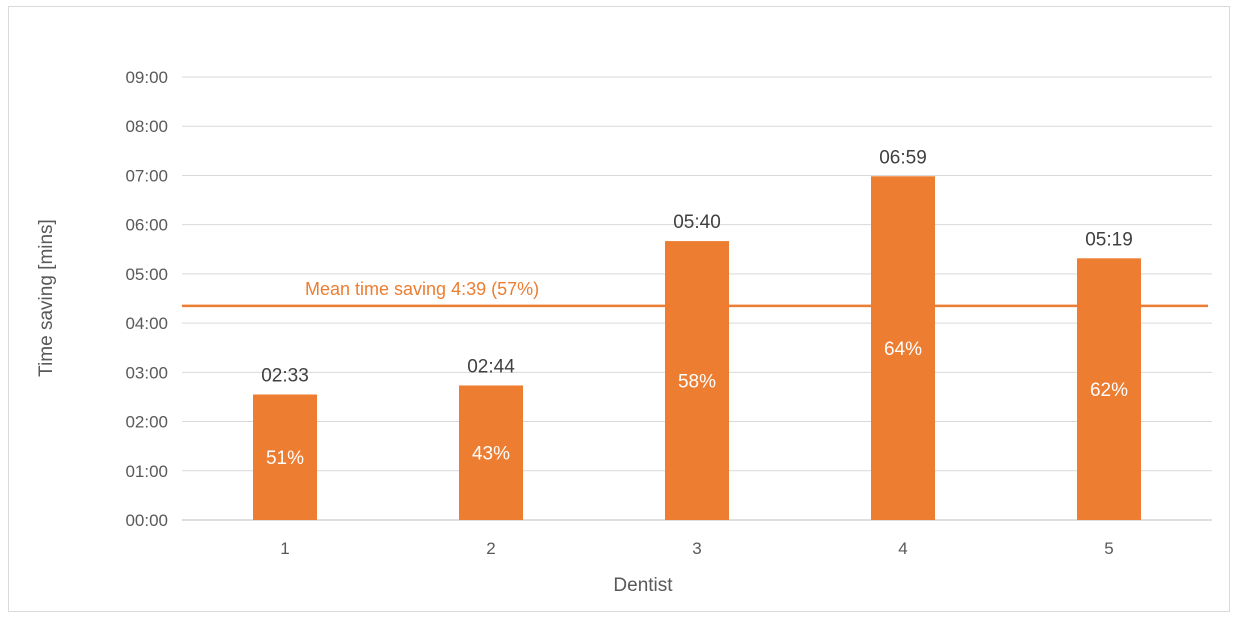 The width and height of the screenshot is (1238, 618). What do you see at coordinates (903, 157) in the screenshot?
I see `bar-value-label: 06:59` at bounding box center [903, 157].